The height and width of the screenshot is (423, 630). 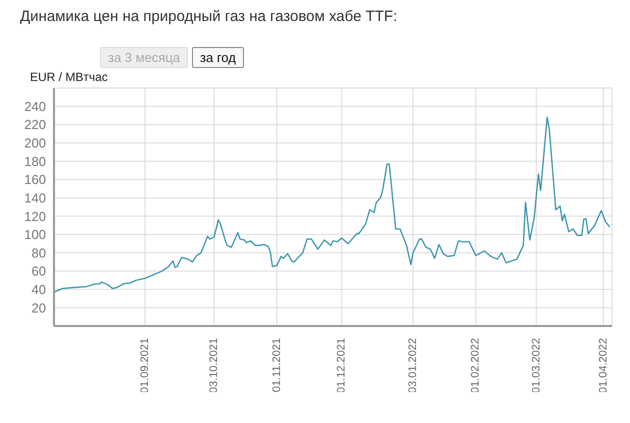 What do you see at coordinates (39, 271) in the screenshot?
I see `y-tick-label: 60` at bounding box center [39, 271].